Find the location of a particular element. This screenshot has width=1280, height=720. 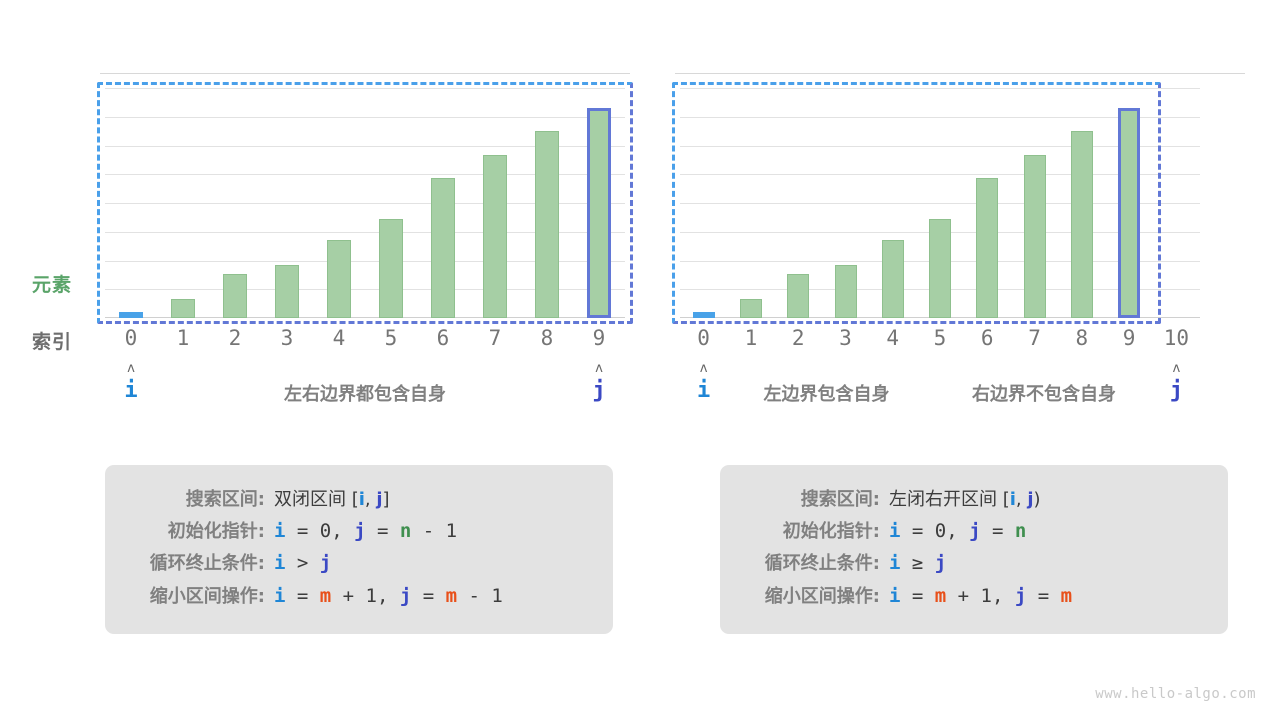

info-row: 缩小区间操作: i = m + 1, j = m - 1 is located at coordinates (356, 596).